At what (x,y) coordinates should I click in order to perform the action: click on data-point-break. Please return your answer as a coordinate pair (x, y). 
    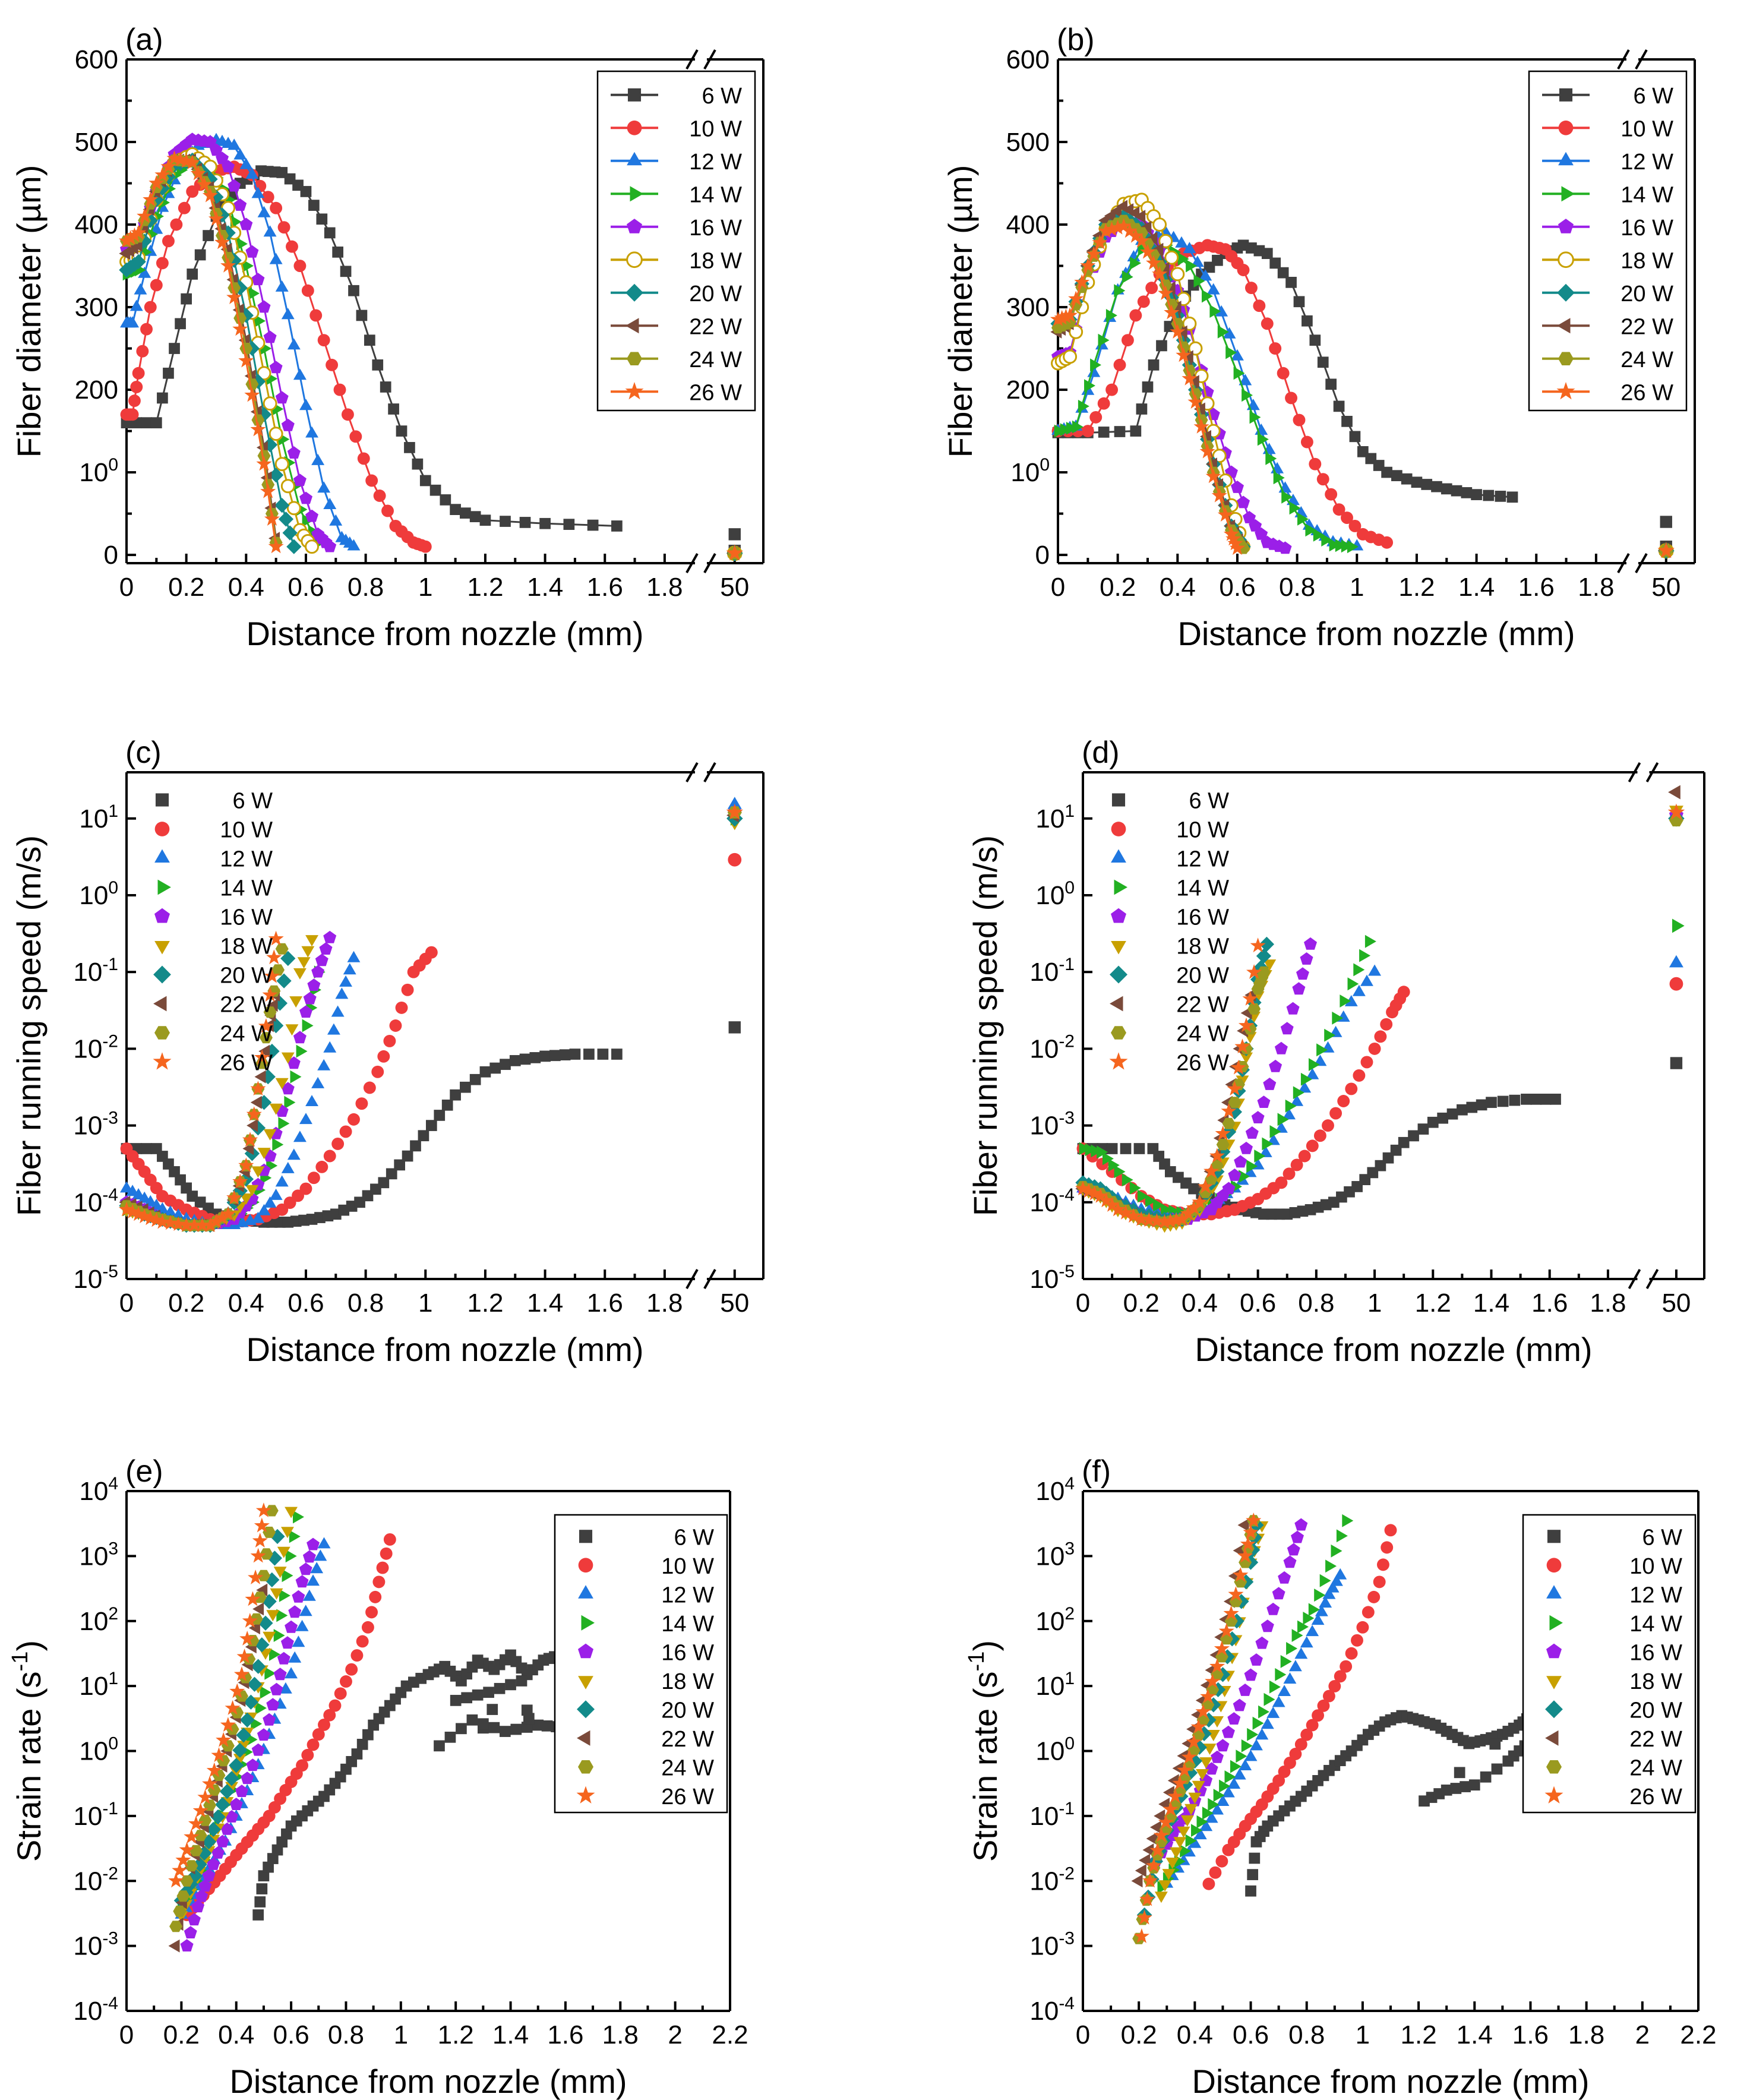
    Looking at the image, I should click on (1674, 792).